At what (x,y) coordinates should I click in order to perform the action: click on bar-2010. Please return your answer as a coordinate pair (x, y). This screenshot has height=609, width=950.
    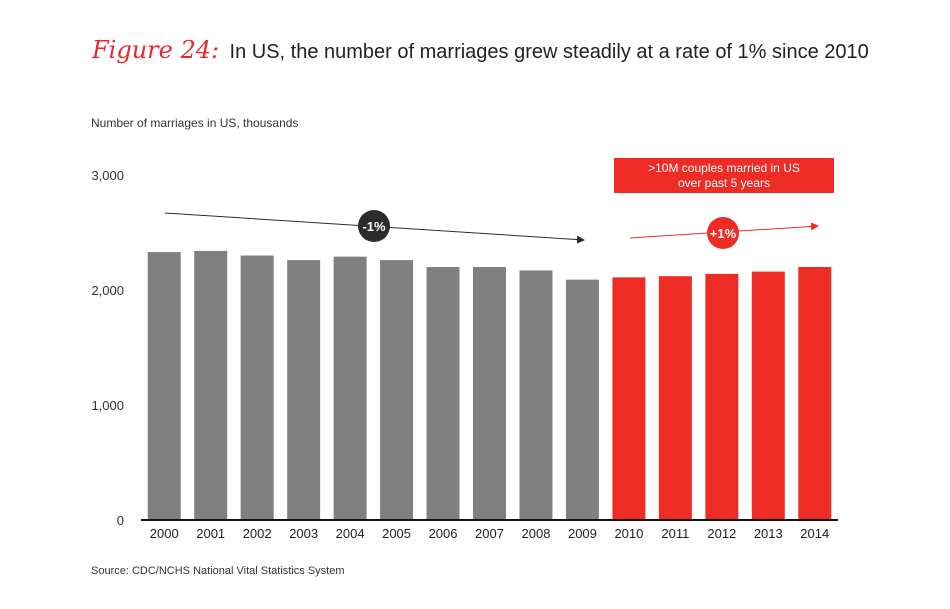
    Looking at the image, I should click on (629, 398).